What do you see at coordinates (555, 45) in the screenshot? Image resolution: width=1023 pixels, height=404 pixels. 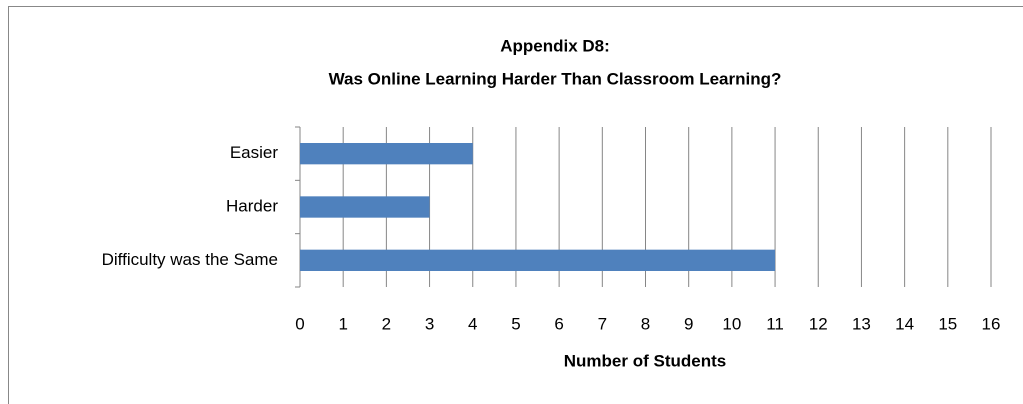 I see `chart-title: Appendix D8:` at bounding box center [555, 45].